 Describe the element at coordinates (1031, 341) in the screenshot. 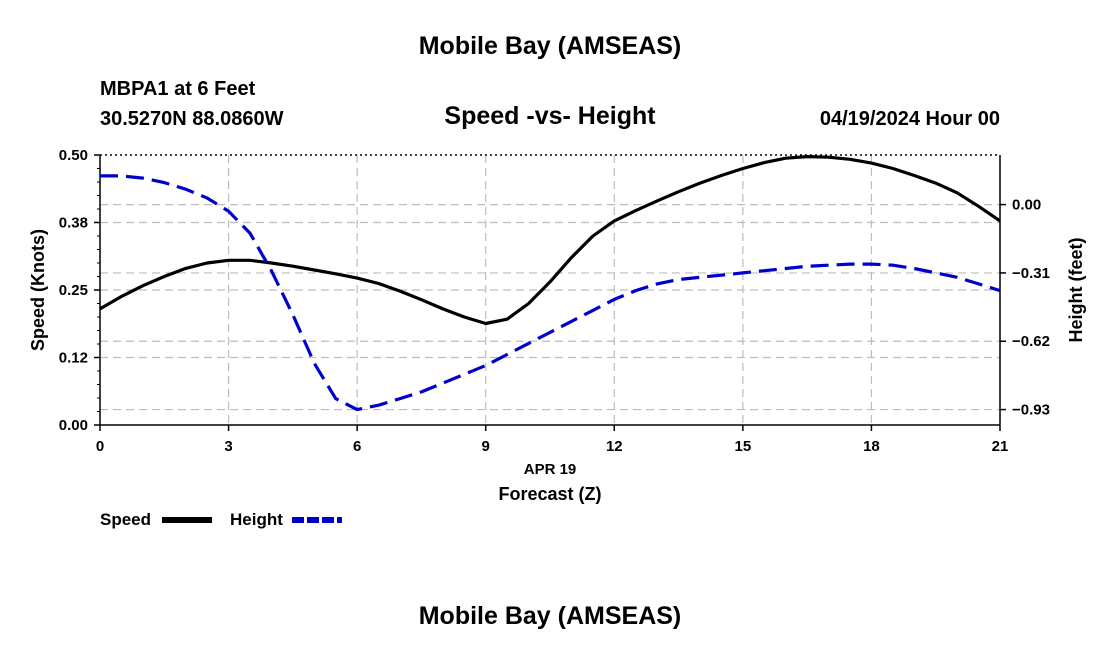

I see `y2-tick-label: −0.62` at that location.